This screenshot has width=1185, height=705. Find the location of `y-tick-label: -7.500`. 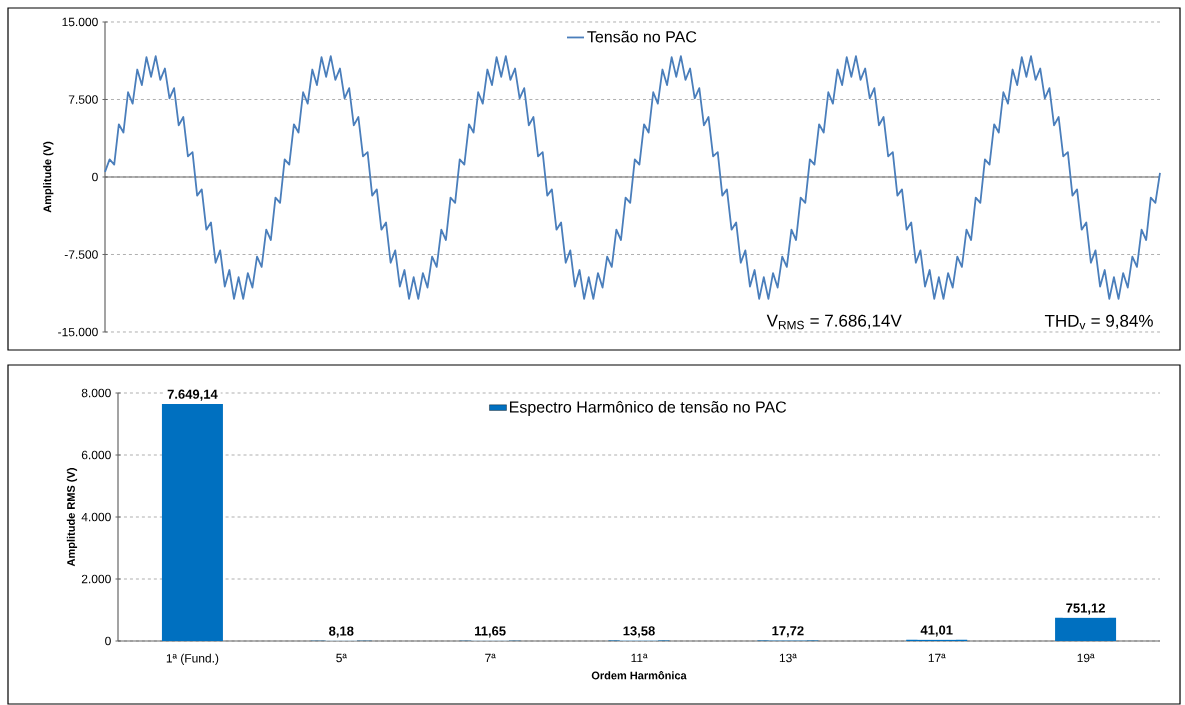

y-tick-label: -7.500 is located at coordinates (81, 254).